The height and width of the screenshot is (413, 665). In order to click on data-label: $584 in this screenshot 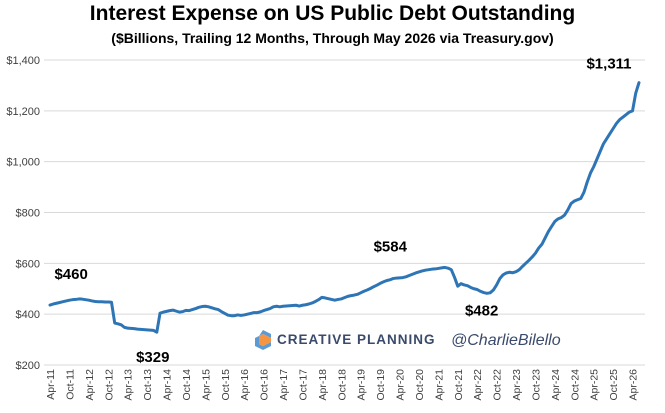, I will do `click(391, 246)`.